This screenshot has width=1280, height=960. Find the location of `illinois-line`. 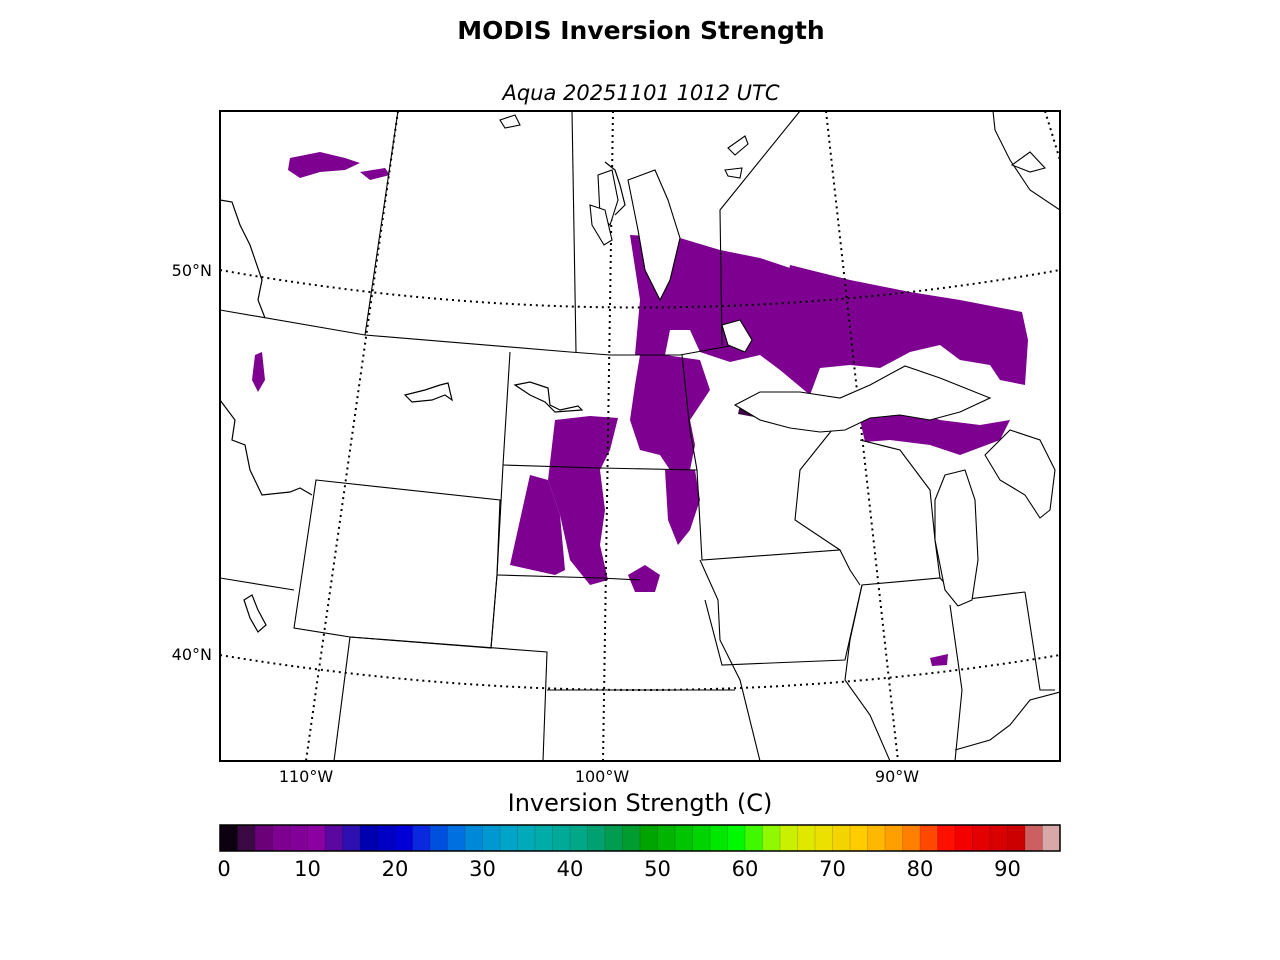

illinois-line is located at coordinates (867, 672).